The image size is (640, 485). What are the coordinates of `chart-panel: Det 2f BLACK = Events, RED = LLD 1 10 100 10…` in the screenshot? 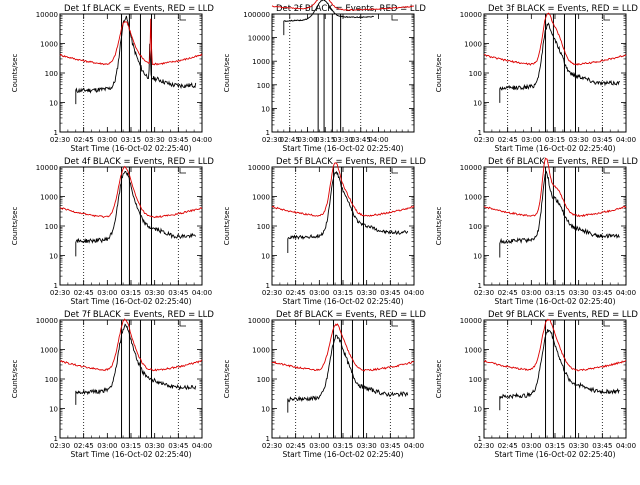 It's located at (324, 76).